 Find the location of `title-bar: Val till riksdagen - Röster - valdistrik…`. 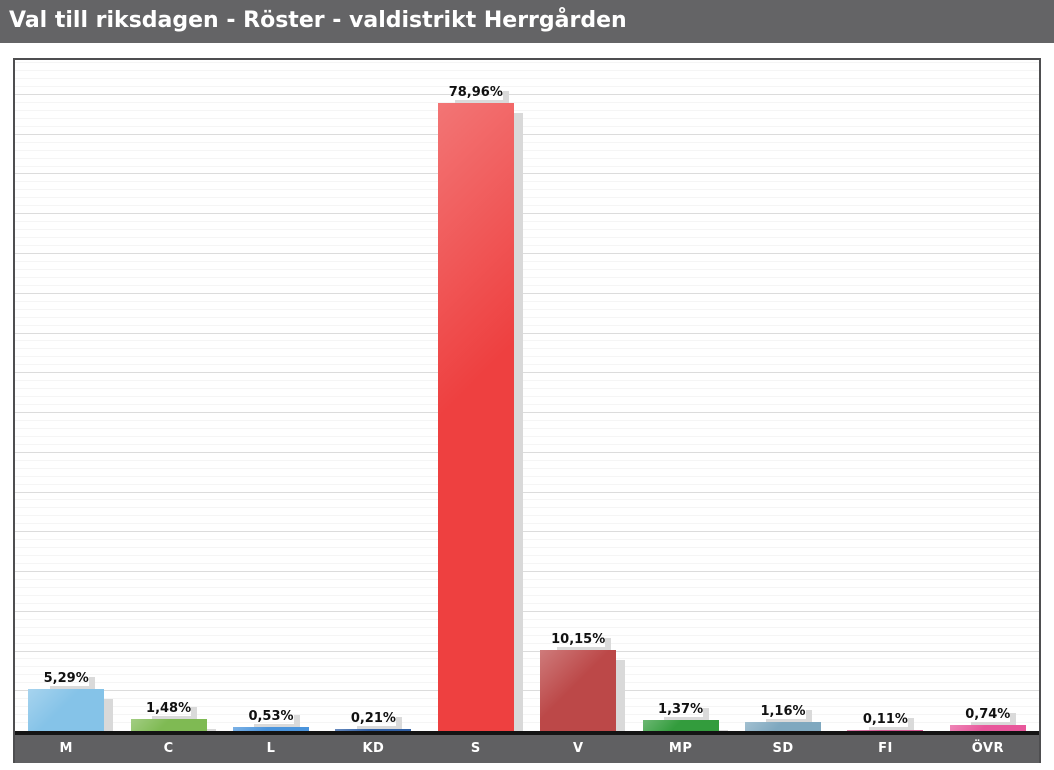

title-bar: Val till riksdagen - Röster - valdistrik… is located at coordinates (527, 21).